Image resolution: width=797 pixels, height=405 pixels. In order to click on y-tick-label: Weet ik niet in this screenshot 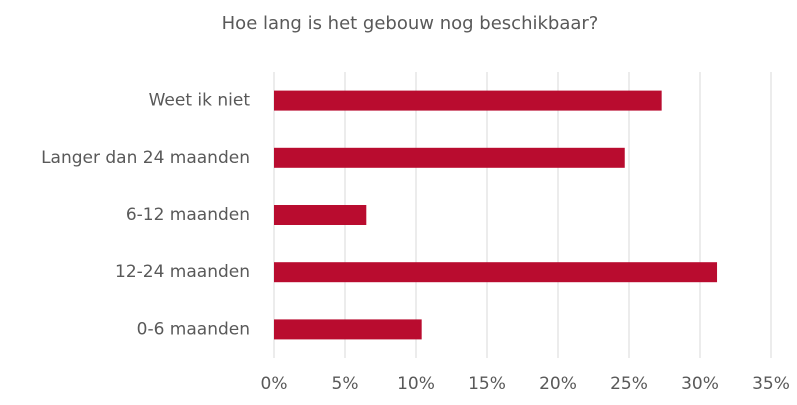, I will do `click(200, 101)`.